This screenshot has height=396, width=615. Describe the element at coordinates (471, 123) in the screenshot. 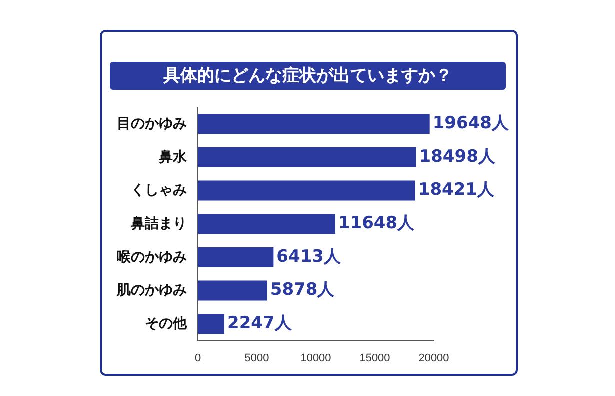

I see `data-label: 19648人` at that location.